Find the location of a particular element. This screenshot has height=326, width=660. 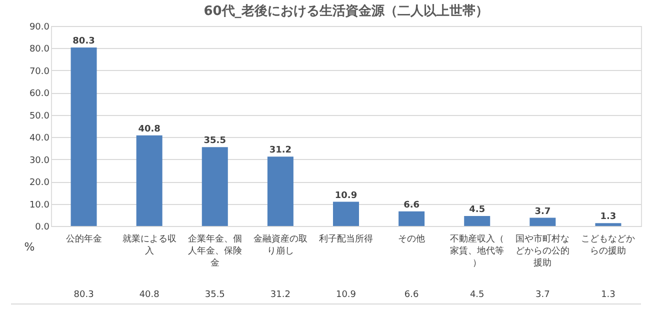

x-tick-label: 国や市町村などからの公的援助 is located at coordinates (543, 251).